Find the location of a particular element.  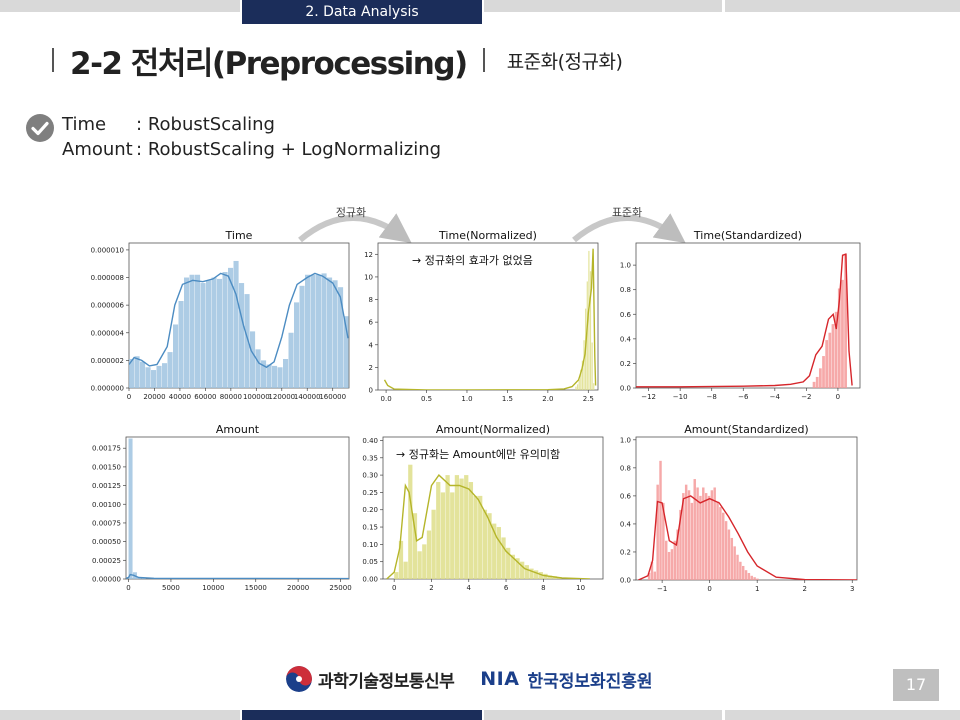

bullet-amount-key: Amount is located at coordinates (97, 149).